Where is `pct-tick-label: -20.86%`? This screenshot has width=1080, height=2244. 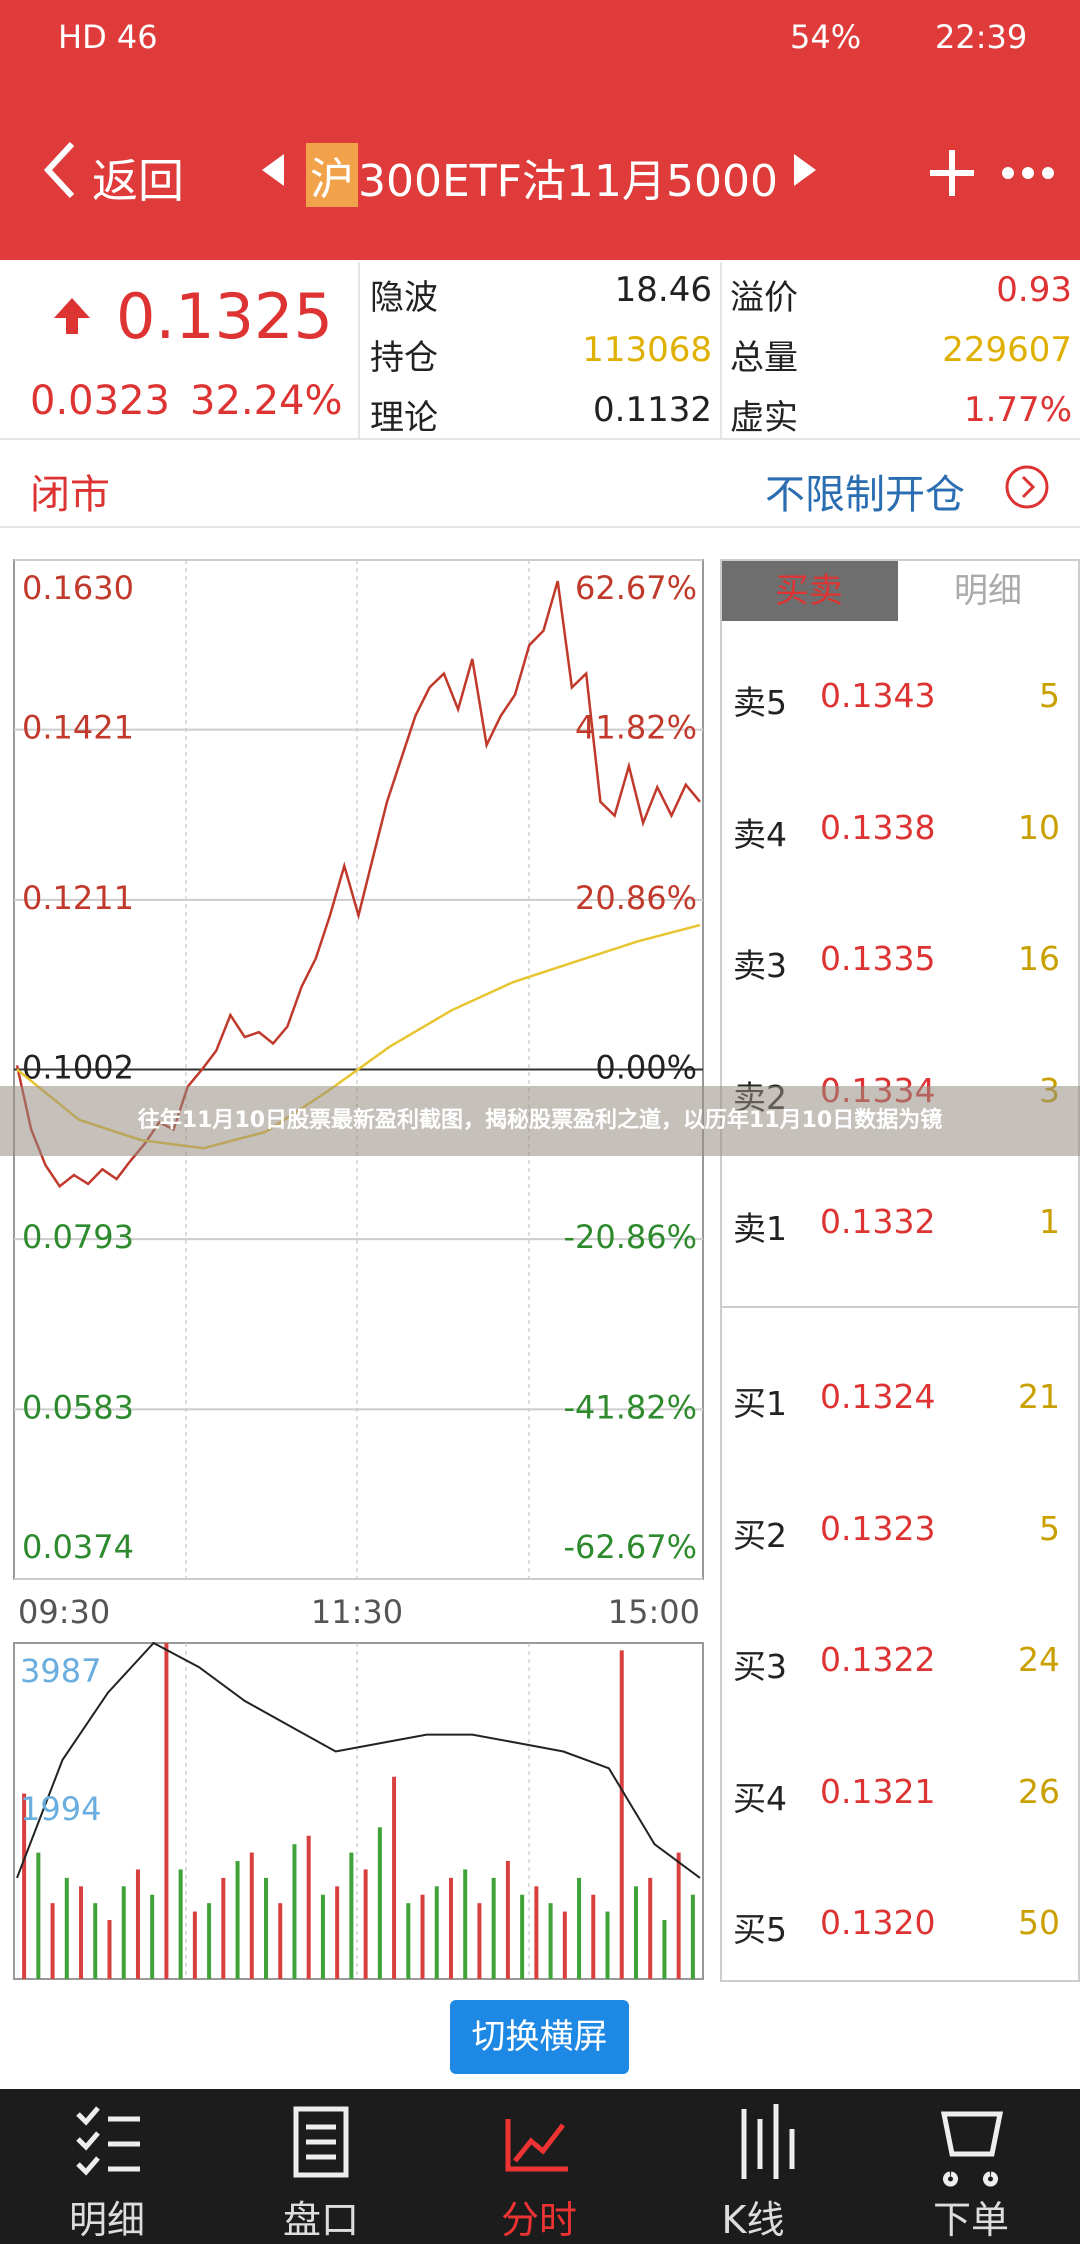 pct-tick-label: -20.86% is located at coordinates (630, 1237).